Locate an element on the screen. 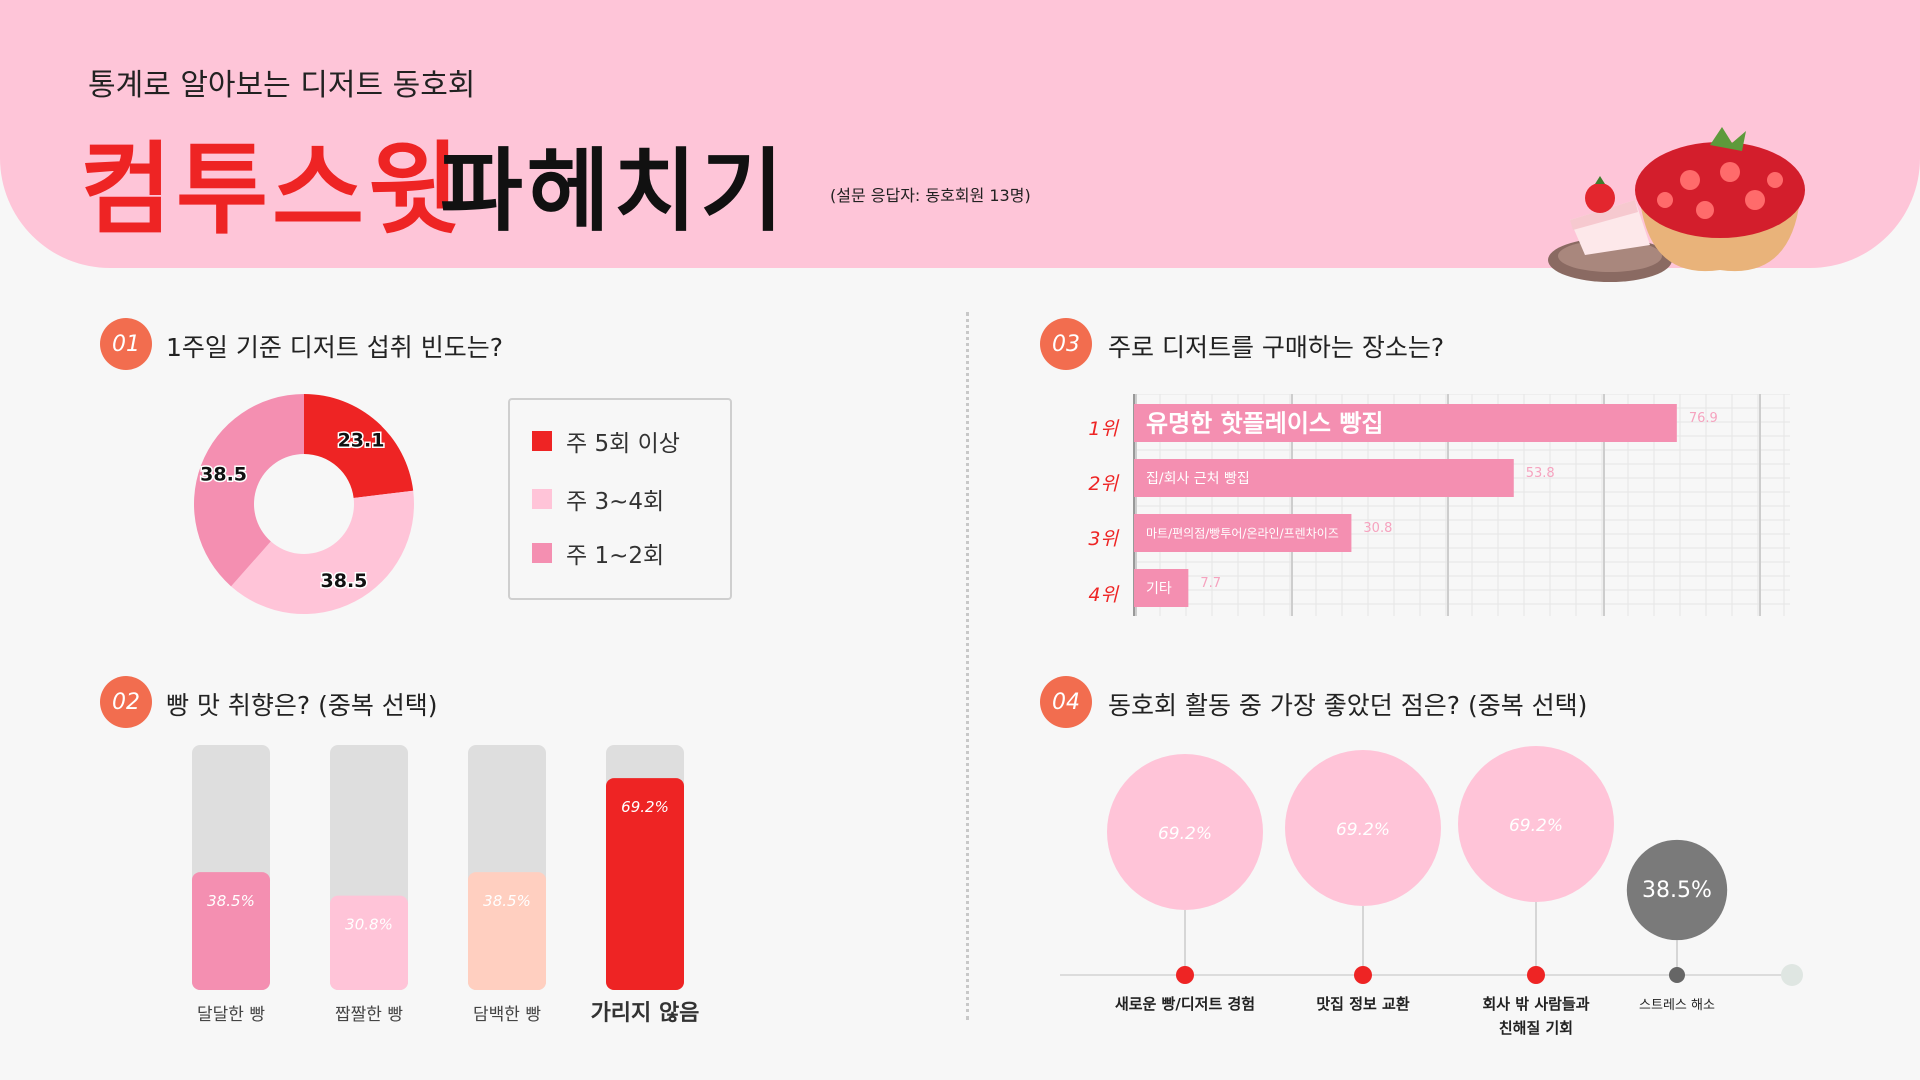 The image size is (1920, 1080). bar-value-label: 30.8% is located at coordinates (369, 925).